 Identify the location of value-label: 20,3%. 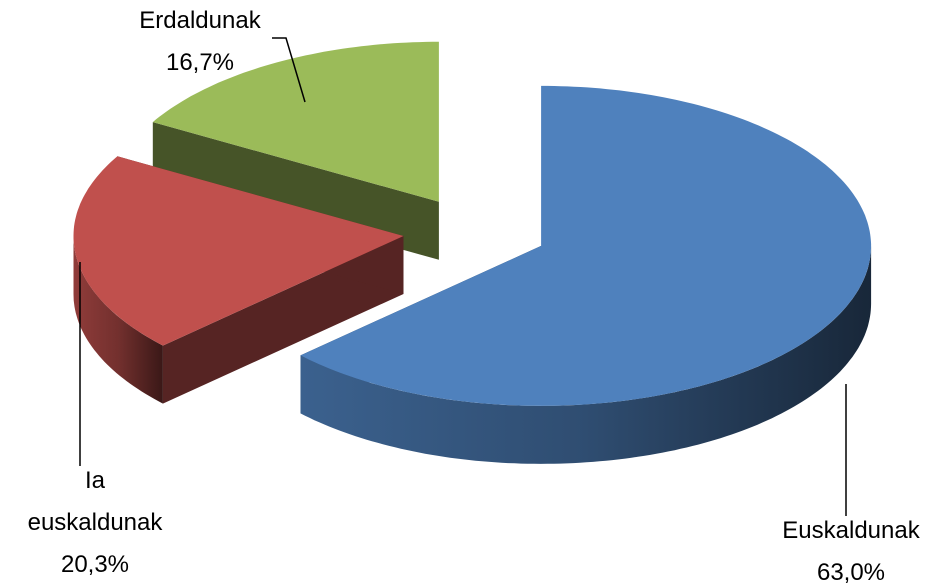
(95, 564).